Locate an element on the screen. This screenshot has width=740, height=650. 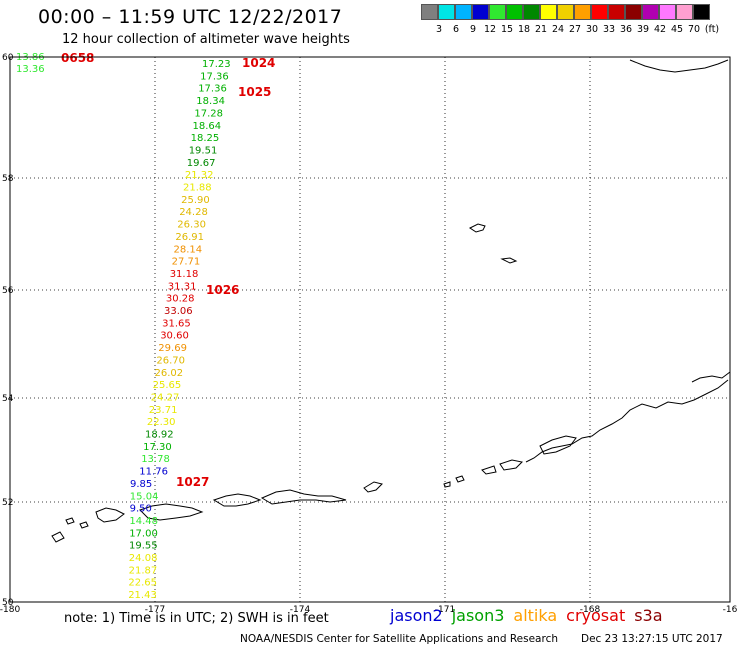
wave-height-label: 27.71 is located at coordinates (186, 262).